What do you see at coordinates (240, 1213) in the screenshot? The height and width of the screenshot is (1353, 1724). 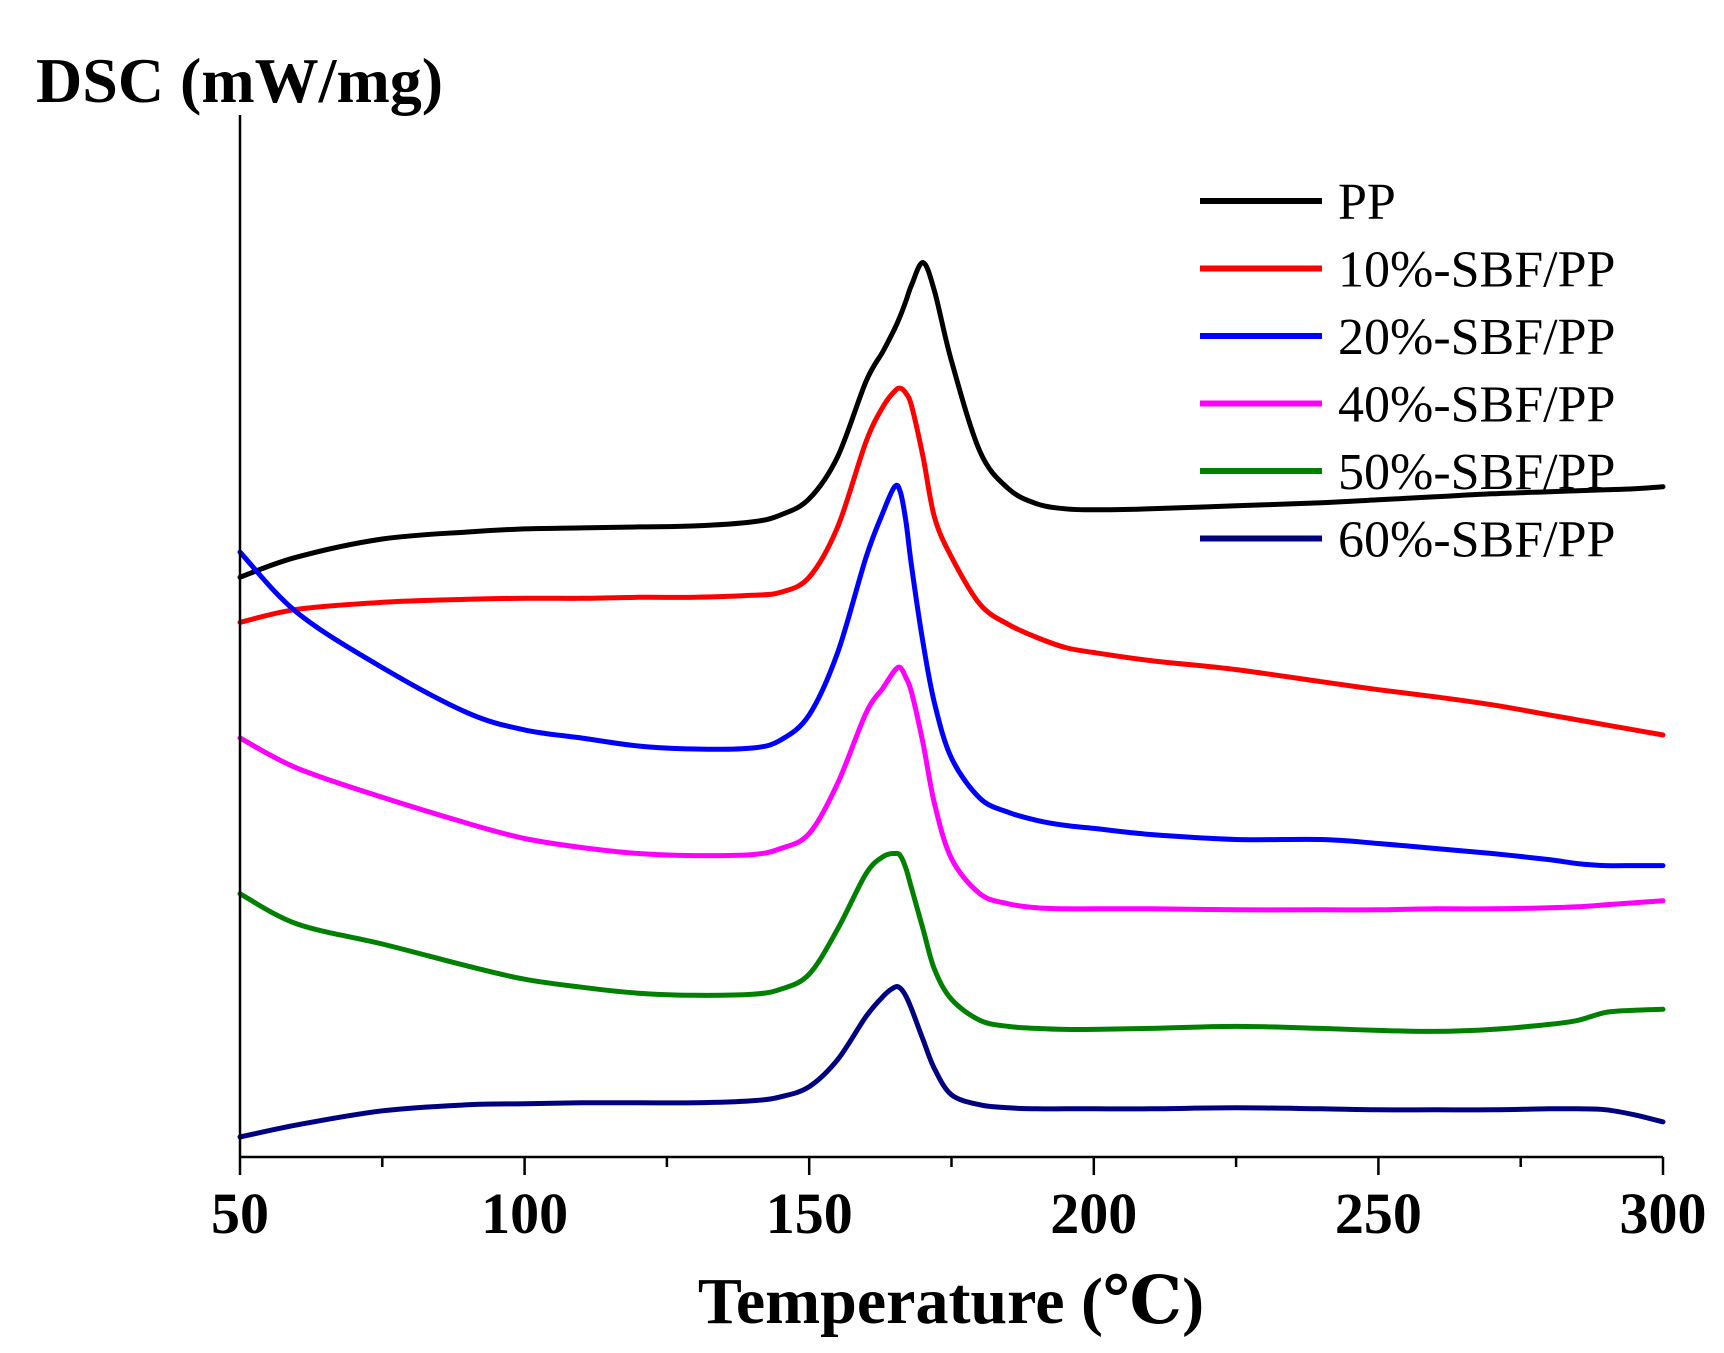 I see `x-tick-label: 50` at bounding box center [240, 1213].